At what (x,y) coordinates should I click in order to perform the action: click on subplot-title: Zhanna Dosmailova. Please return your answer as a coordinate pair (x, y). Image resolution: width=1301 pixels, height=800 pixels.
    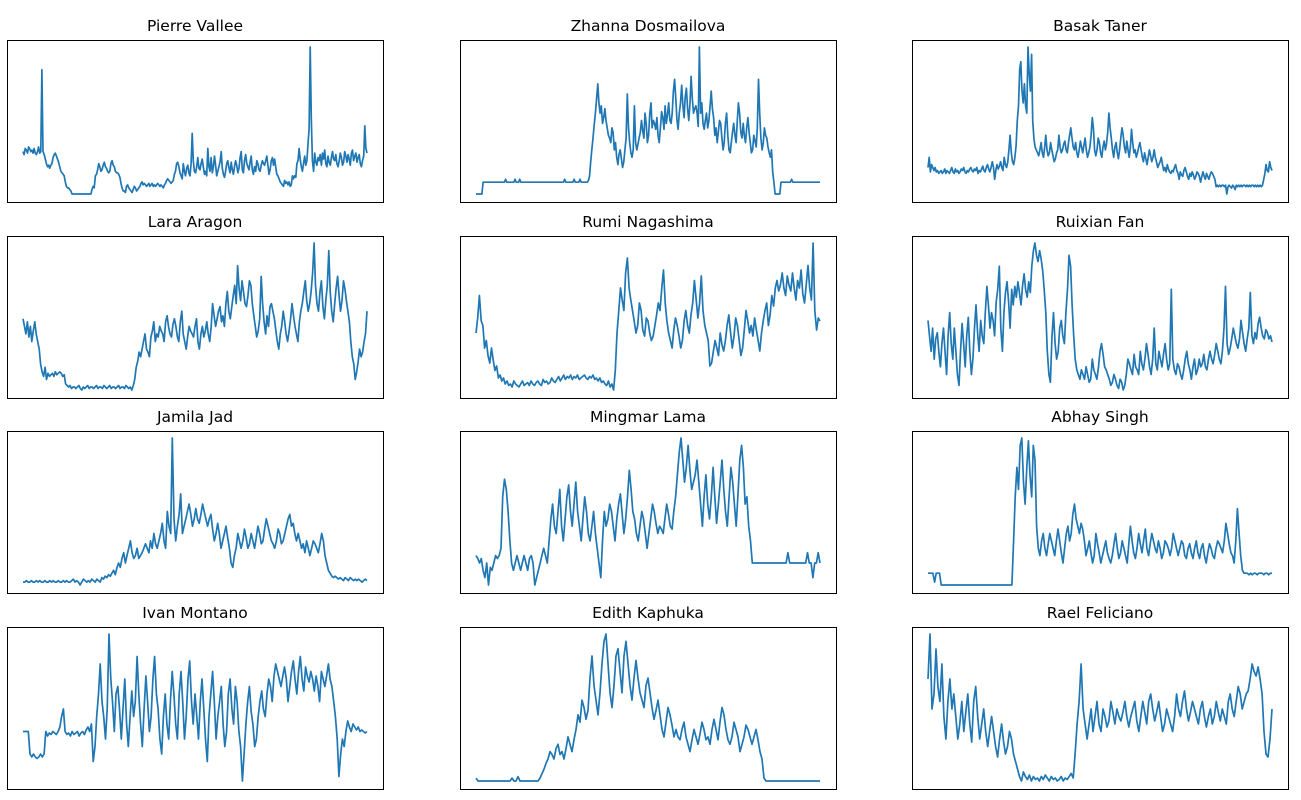
    Looking at the image, I should click on (648, 26).